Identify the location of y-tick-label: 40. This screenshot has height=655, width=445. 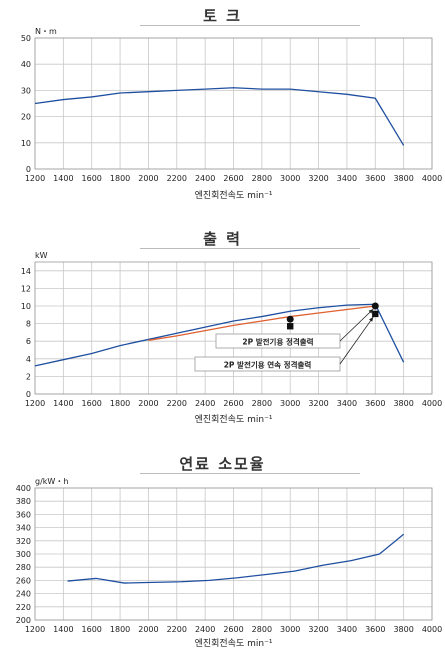
(26, 64).